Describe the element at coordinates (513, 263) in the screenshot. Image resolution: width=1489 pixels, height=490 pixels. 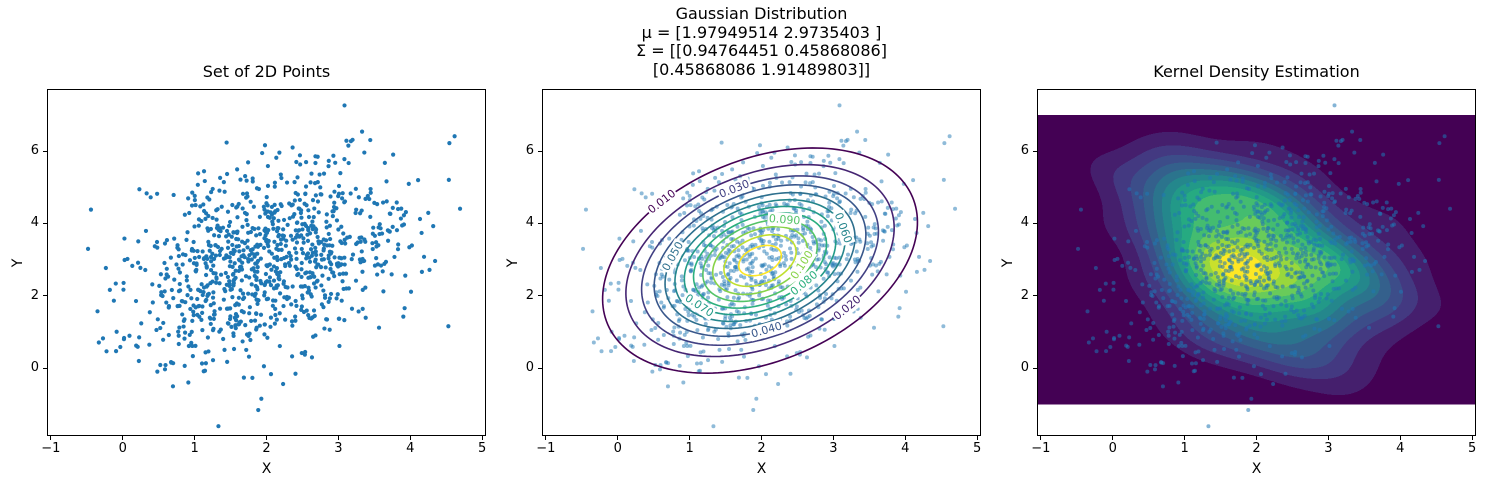
I see `gaussian-ylabel: Y` at that location.